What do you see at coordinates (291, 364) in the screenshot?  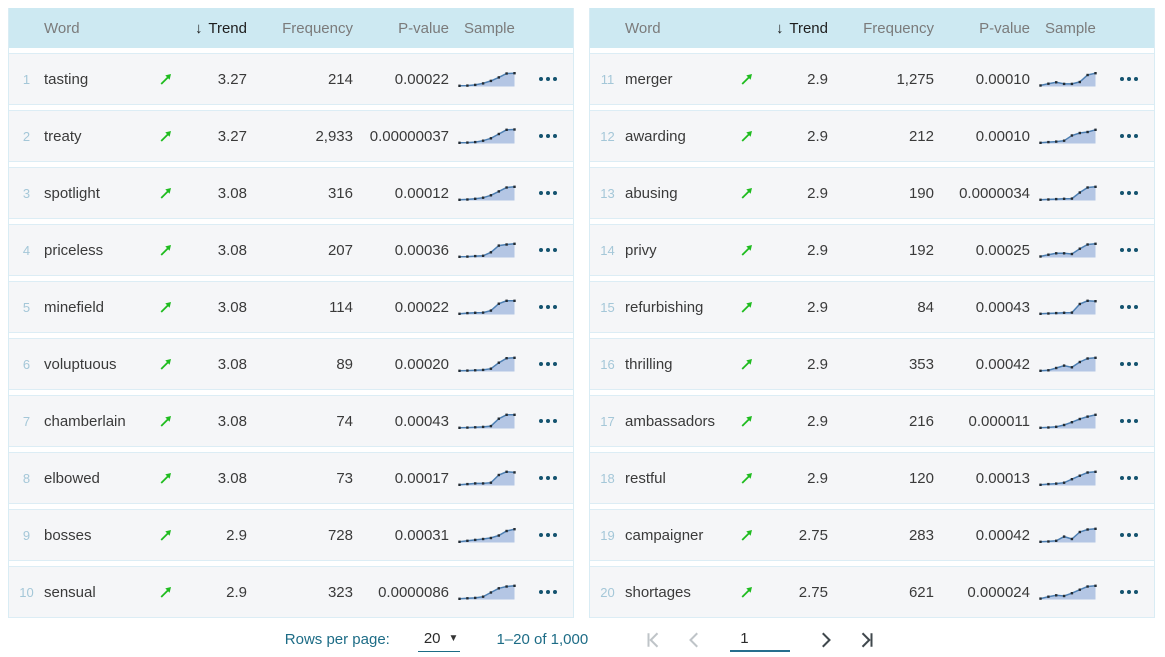 I see `table-row: 6 voluptuous 3.08 89 0.00020` at bounding box center [291, 364].